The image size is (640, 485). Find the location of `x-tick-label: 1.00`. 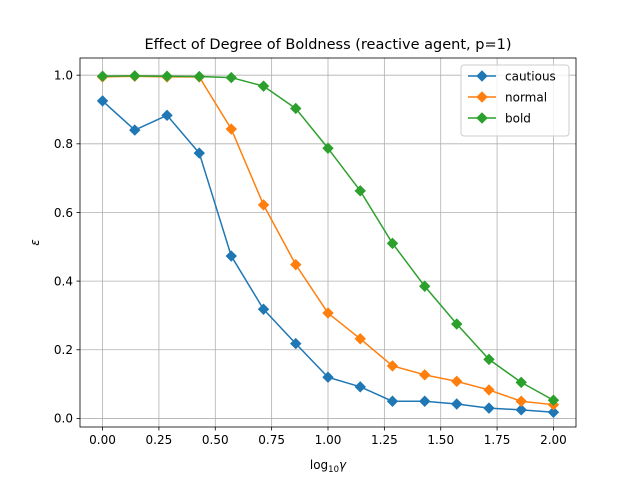

x-tick-label: 1.00 is located at coordinates (328, 440).